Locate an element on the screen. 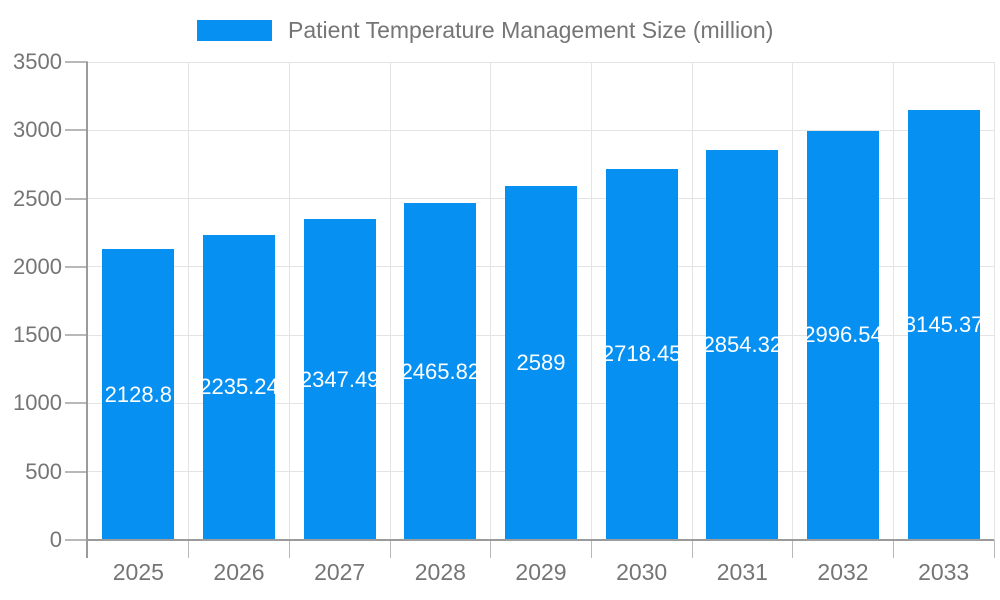 This screenshot has width=1000, height=600. x-tick-label: 2025 is located at coordinates (138, 572).